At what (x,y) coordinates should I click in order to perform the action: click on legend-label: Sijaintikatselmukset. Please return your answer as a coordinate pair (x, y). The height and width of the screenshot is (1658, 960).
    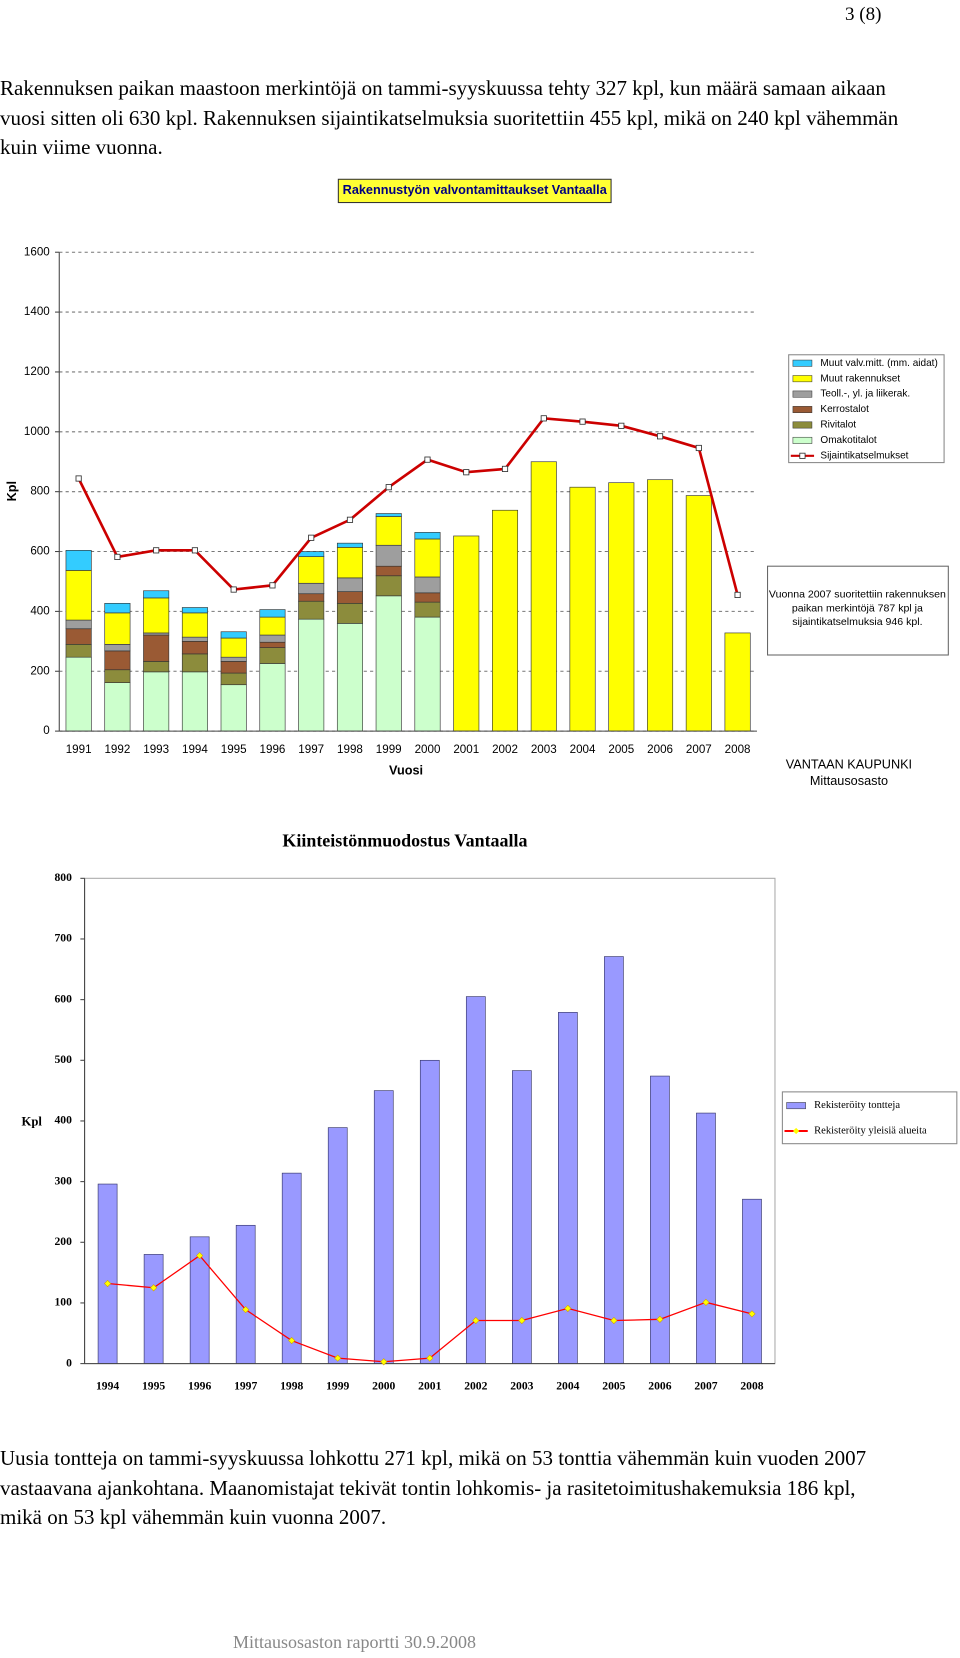
    Looking at the image, I should click on (864, 455).